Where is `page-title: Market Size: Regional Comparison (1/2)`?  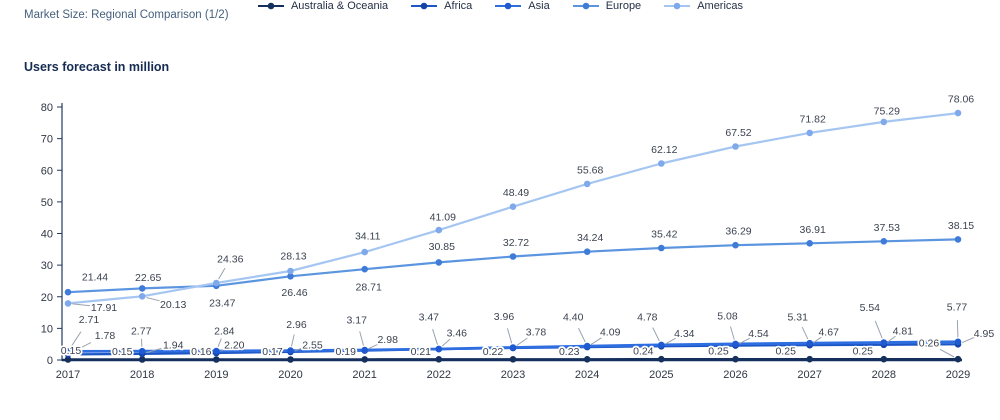 page-title: Market Size: Regional Comparison (1/2) is located at coordinates (126, 15).